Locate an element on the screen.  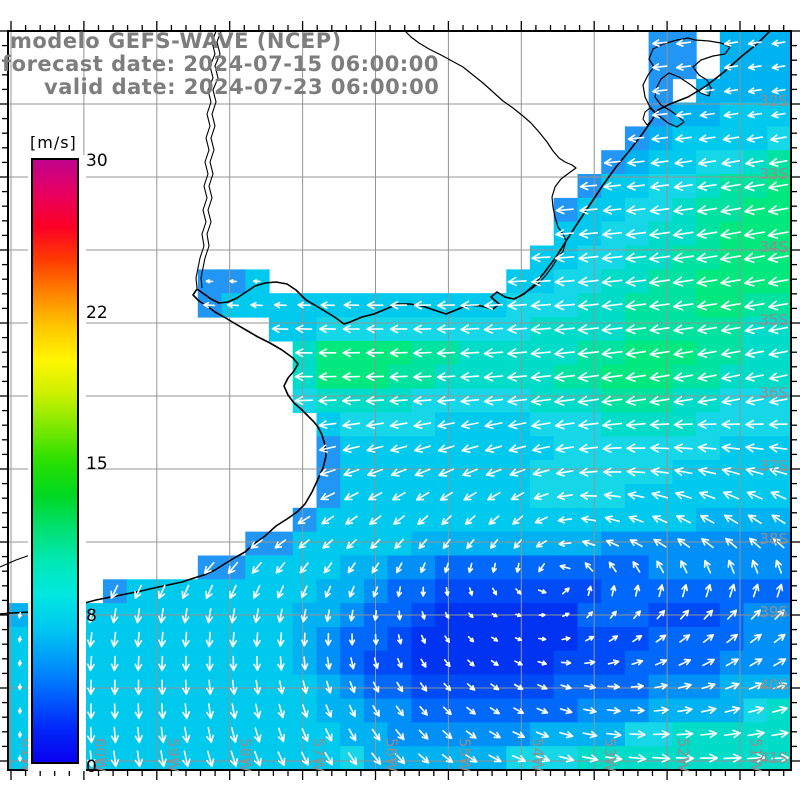
lon-label: 51W is located at coordinates (756, 755).